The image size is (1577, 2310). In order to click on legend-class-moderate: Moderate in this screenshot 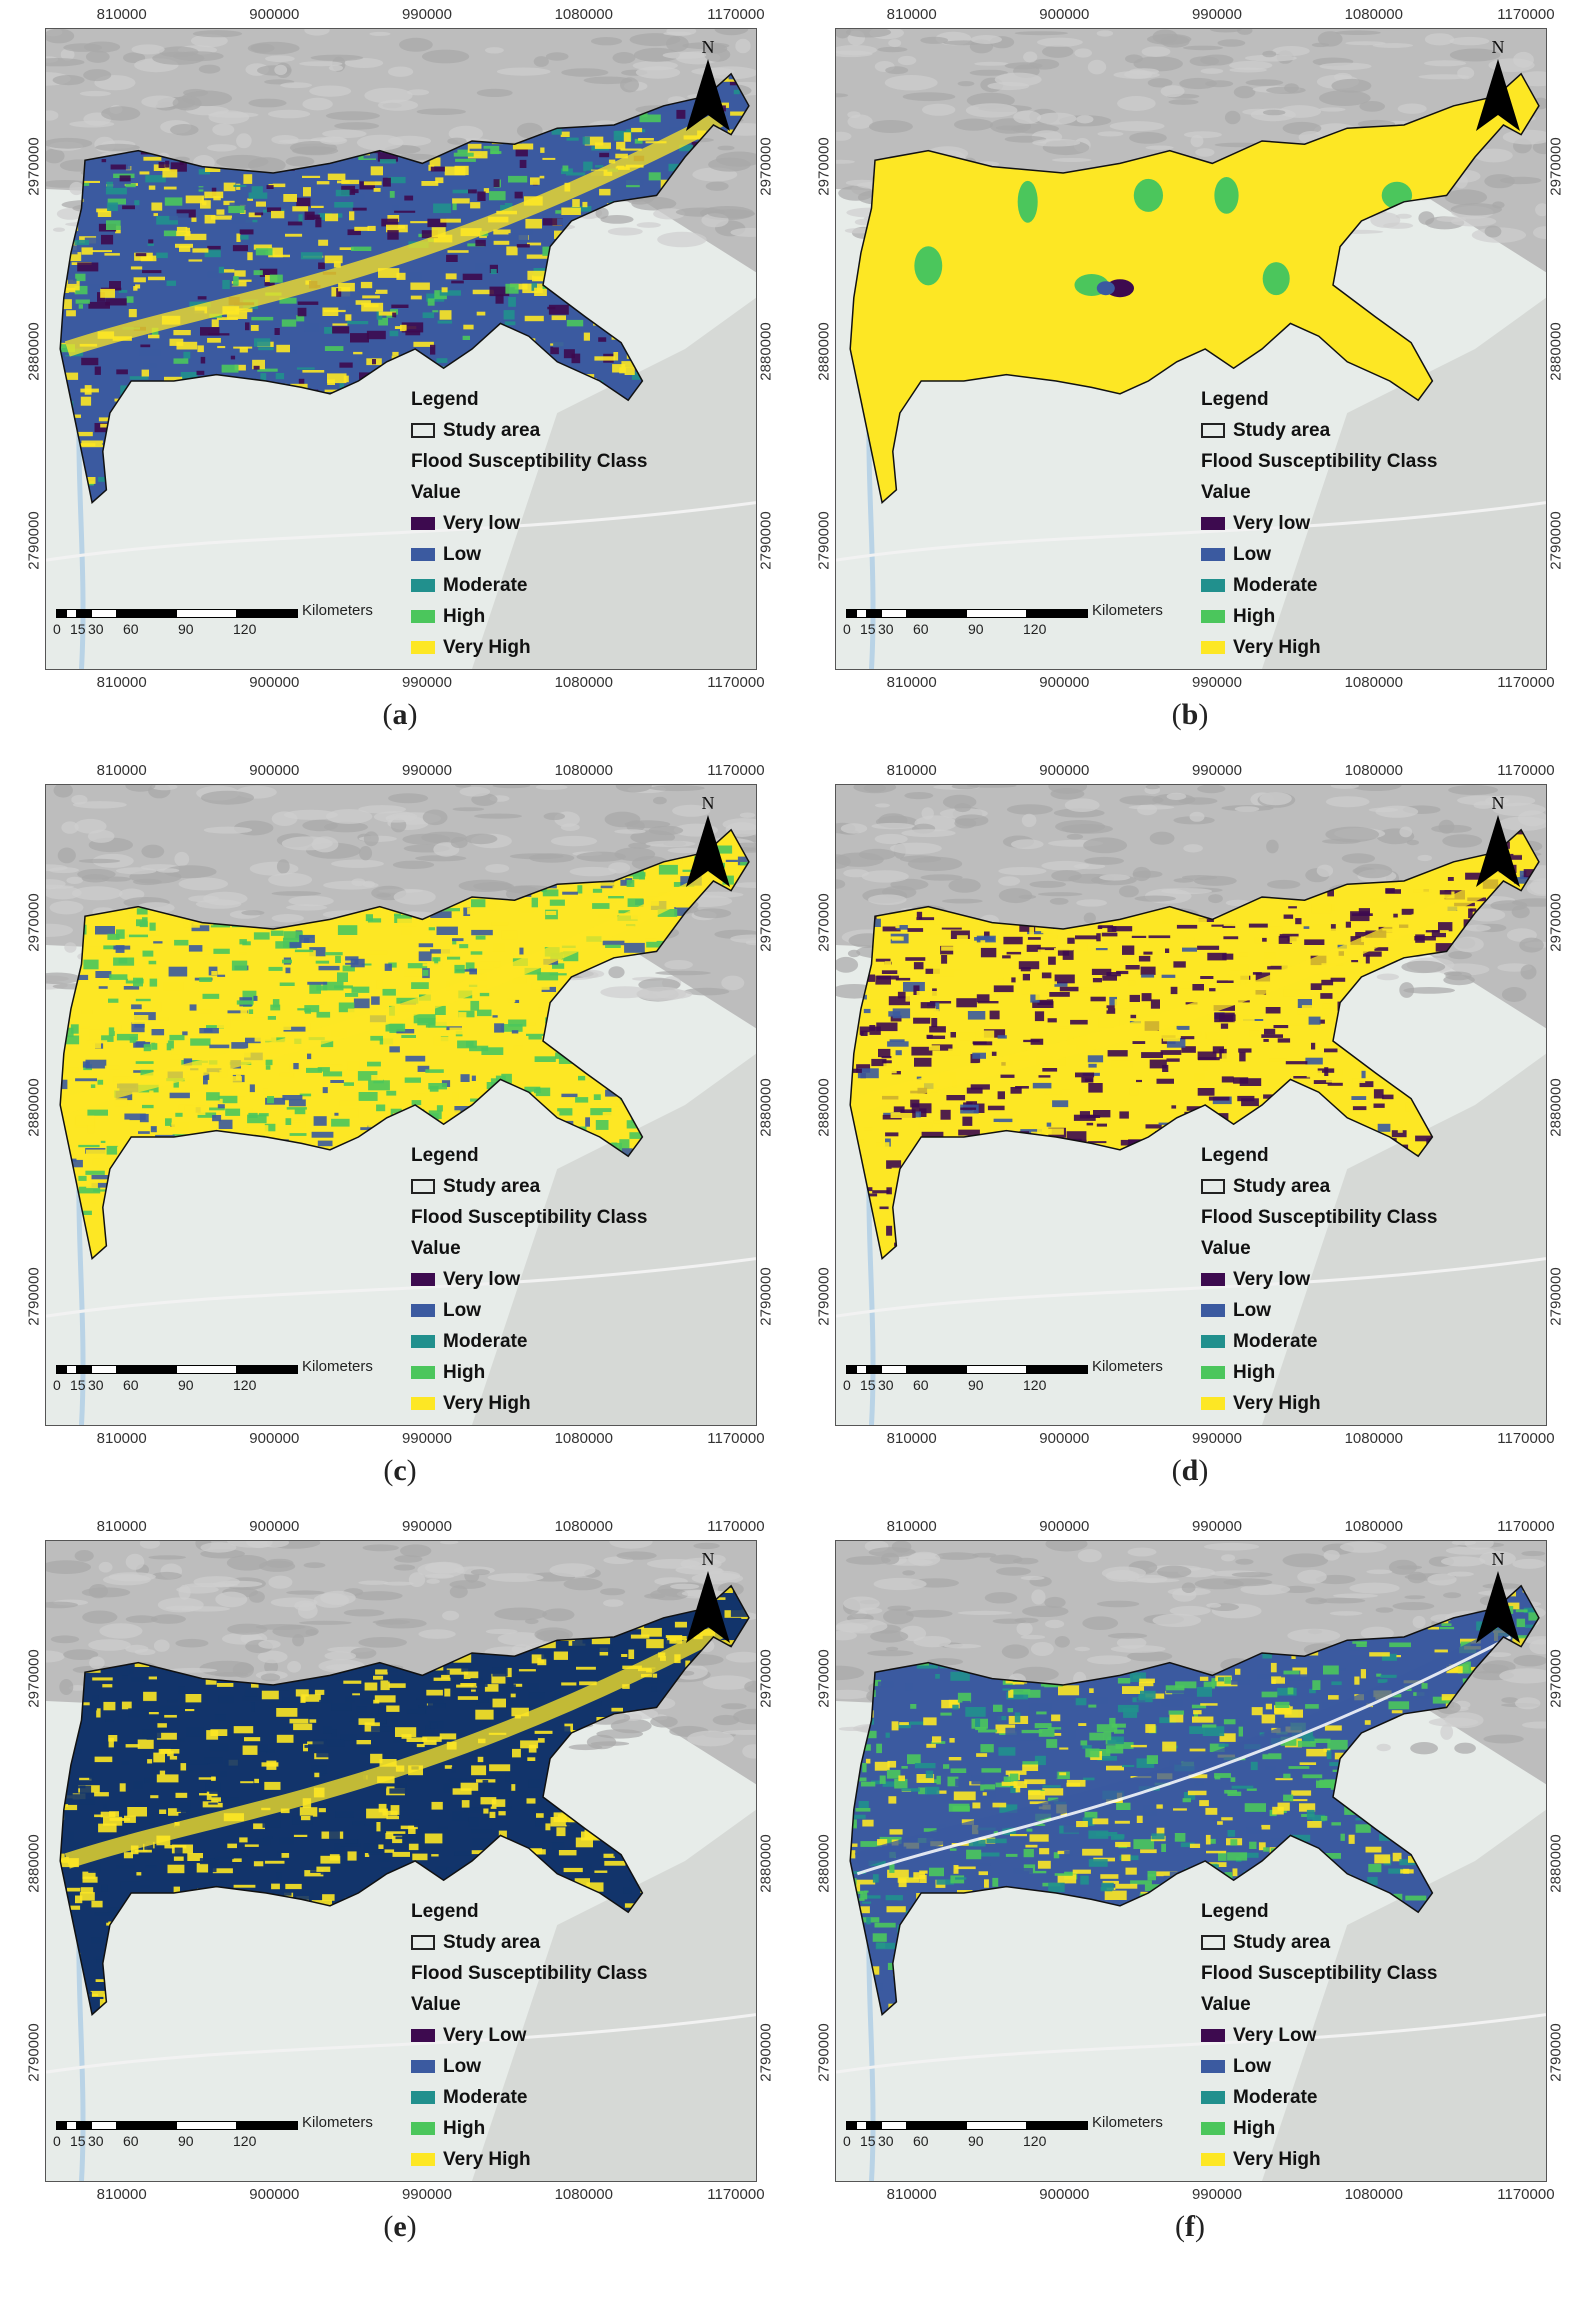, I will do `click(529, 1341)`.